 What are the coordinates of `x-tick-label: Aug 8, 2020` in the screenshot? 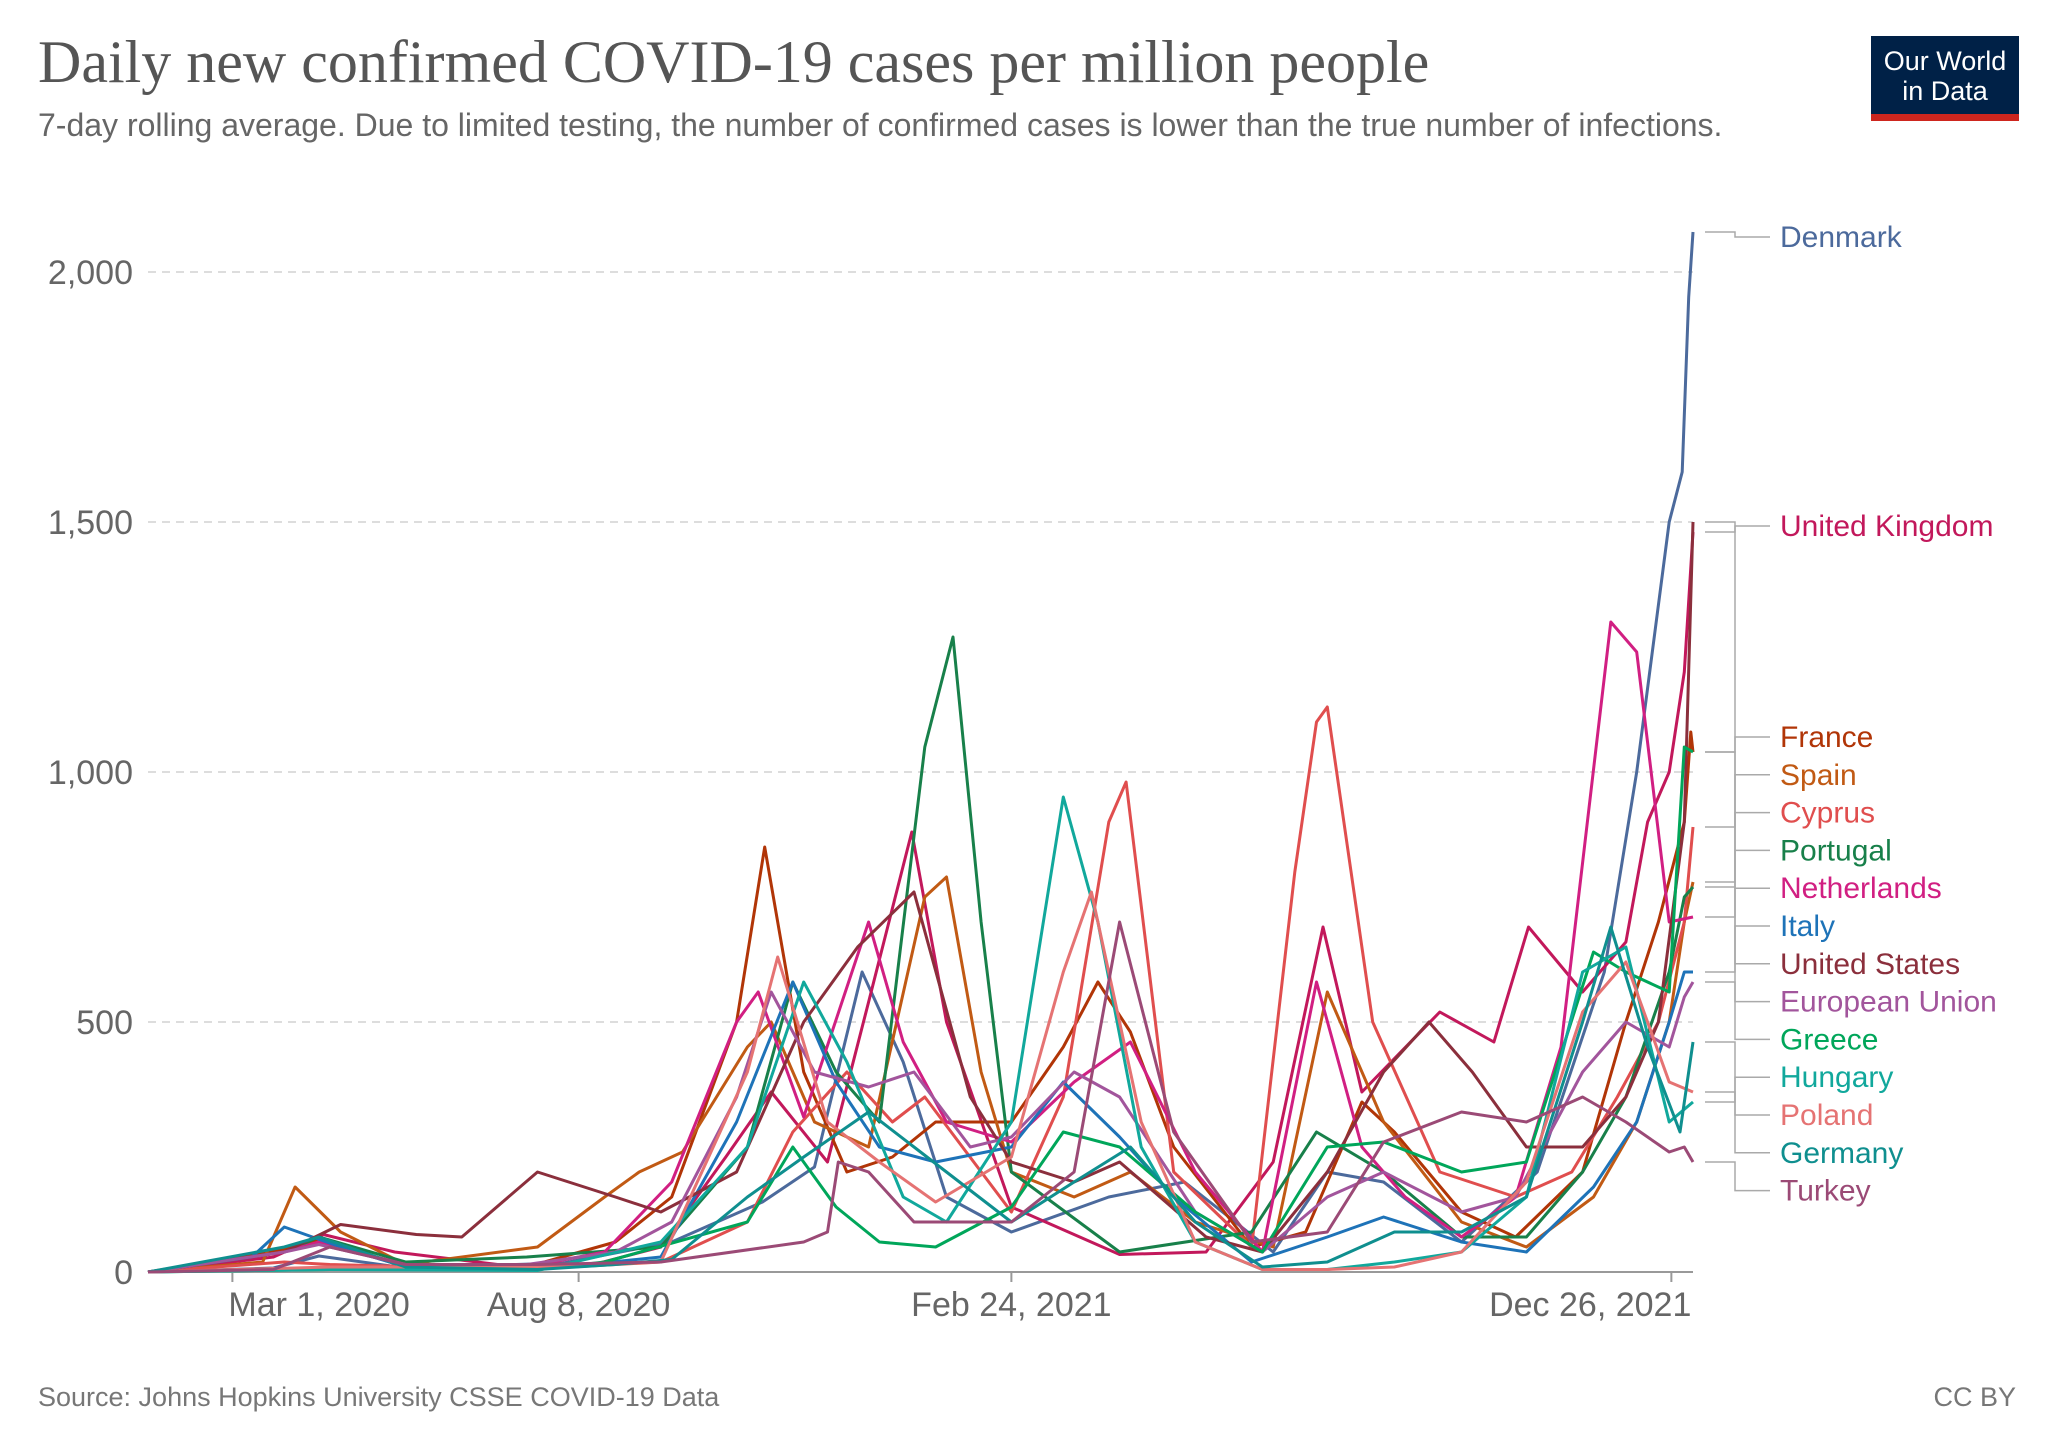 It's located at (578, 1305).